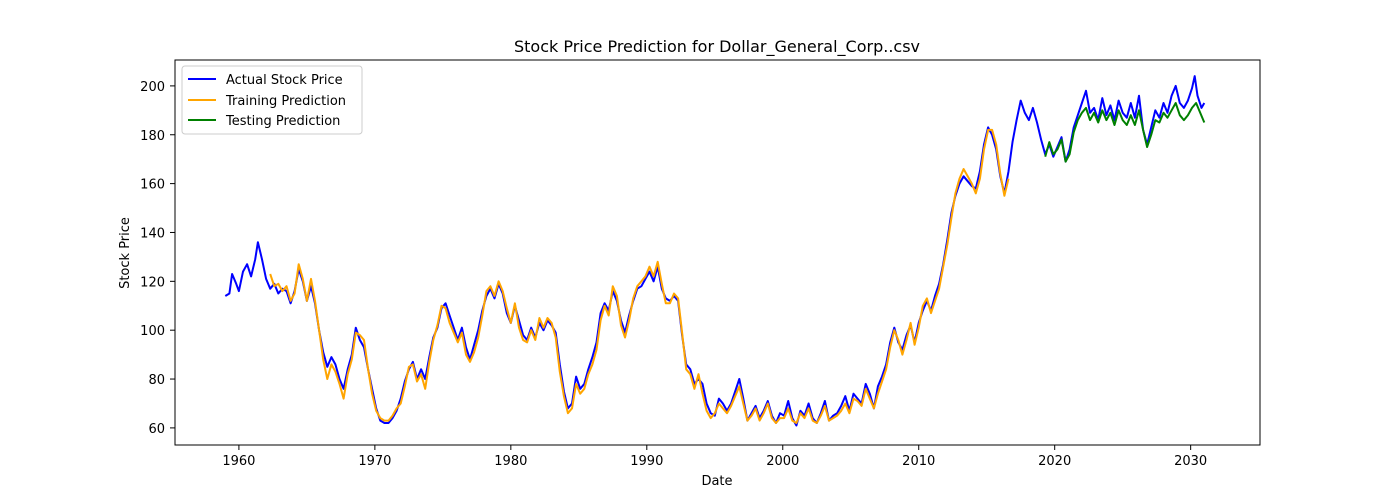  What do you see at coordinates (152, 136) in the screenshot?
I see `y-tick-label: 180` at bounding box center [152, 136].